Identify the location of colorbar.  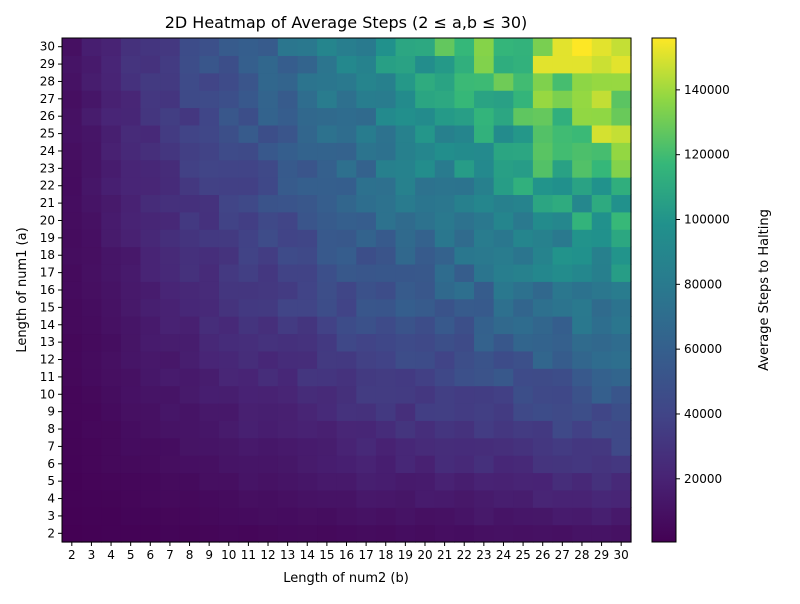
(664, 290).